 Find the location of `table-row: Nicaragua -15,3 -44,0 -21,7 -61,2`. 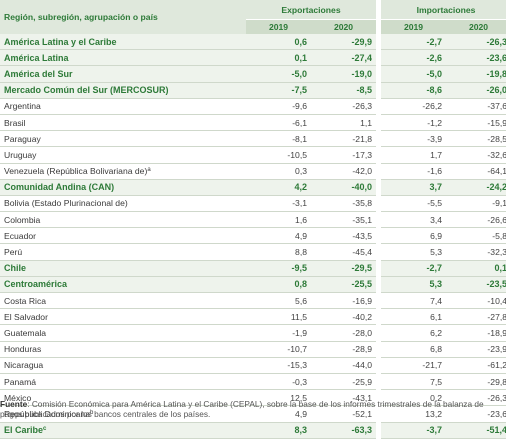

table-row: Nicaragua -15,3 -44,0 -21,7 -61,2 is located at coordinates (253, 365).